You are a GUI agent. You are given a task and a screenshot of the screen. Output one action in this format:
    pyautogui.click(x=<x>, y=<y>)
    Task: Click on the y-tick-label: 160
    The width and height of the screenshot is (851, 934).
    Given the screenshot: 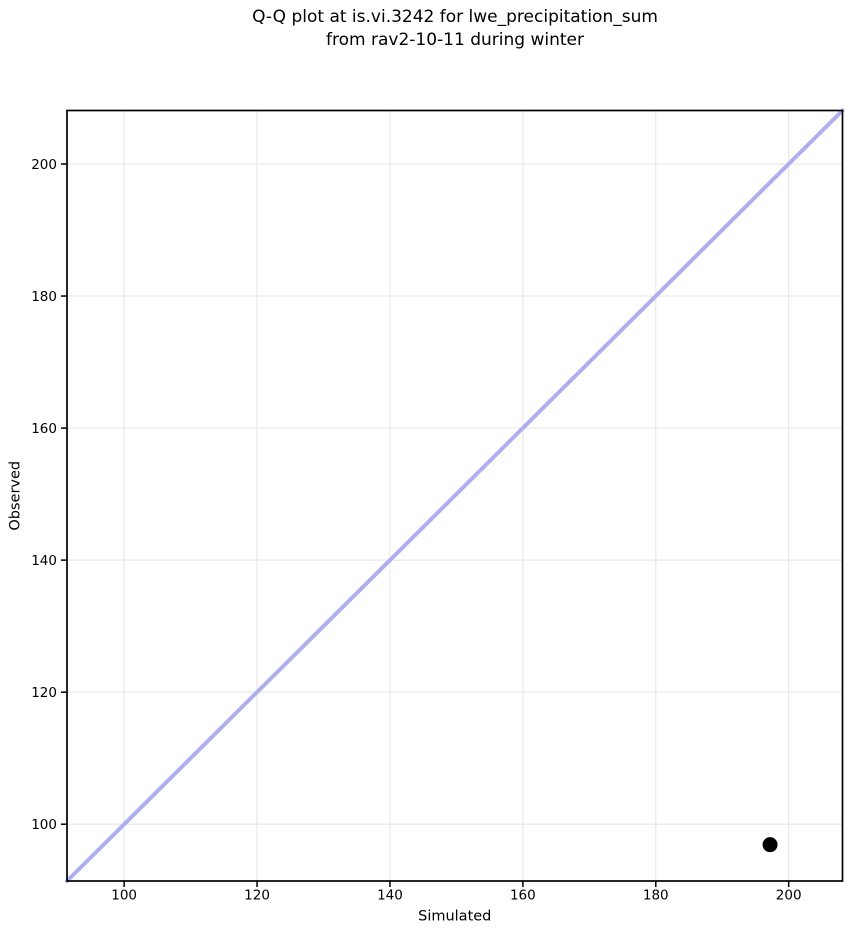 What is the action you would take?
    pyautogui.click(x=44, y=429)
    